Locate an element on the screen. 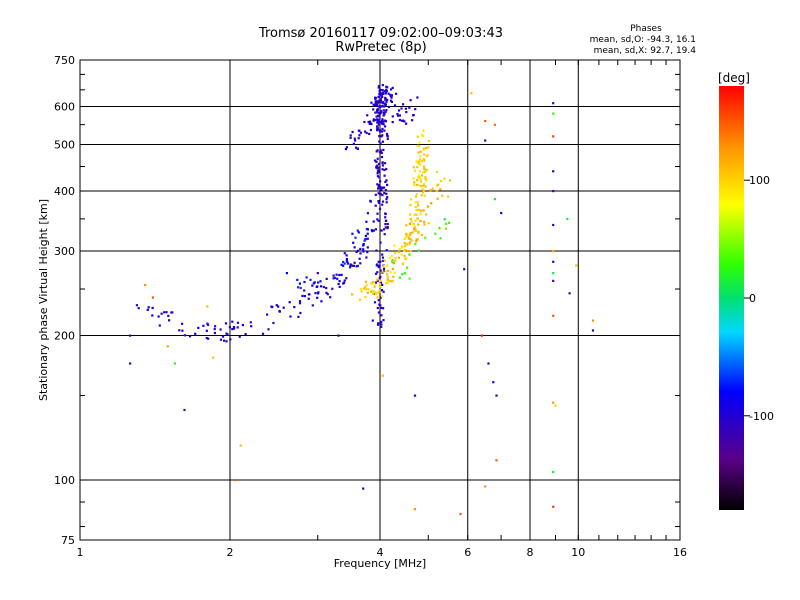 Image resolution: width=800 pixels, height=600 pixels. x-tick-label: 6 is located at coordinates (467, 552).